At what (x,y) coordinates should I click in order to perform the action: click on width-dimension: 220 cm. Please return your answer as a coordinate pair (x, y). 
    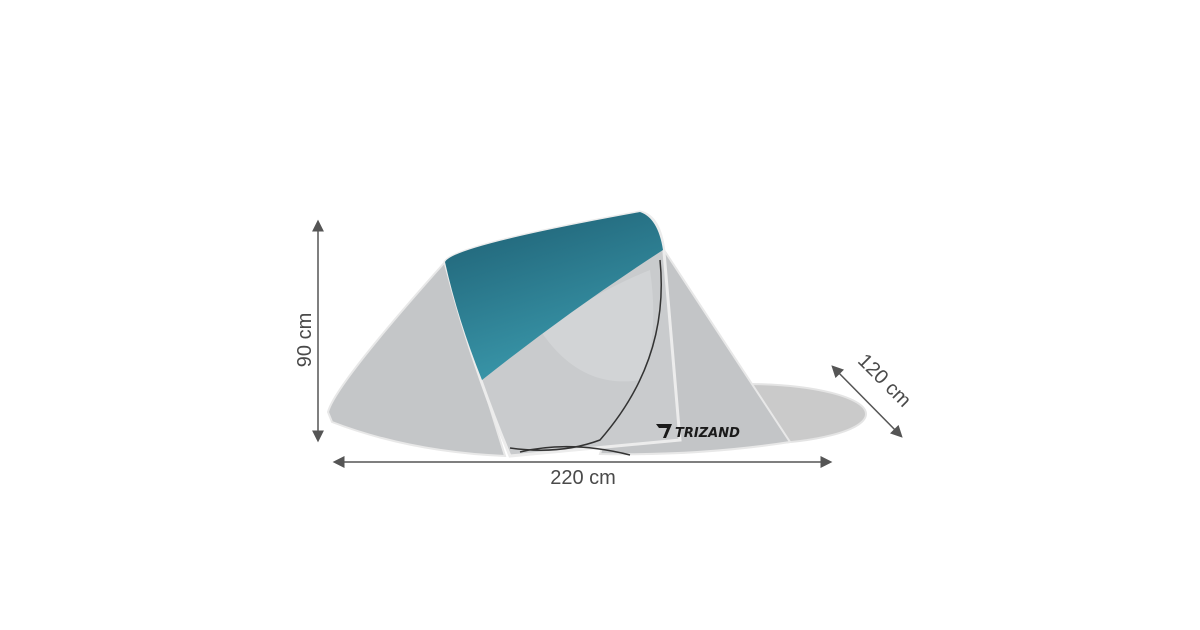
    Looking at the image, I should click on (582, 472).